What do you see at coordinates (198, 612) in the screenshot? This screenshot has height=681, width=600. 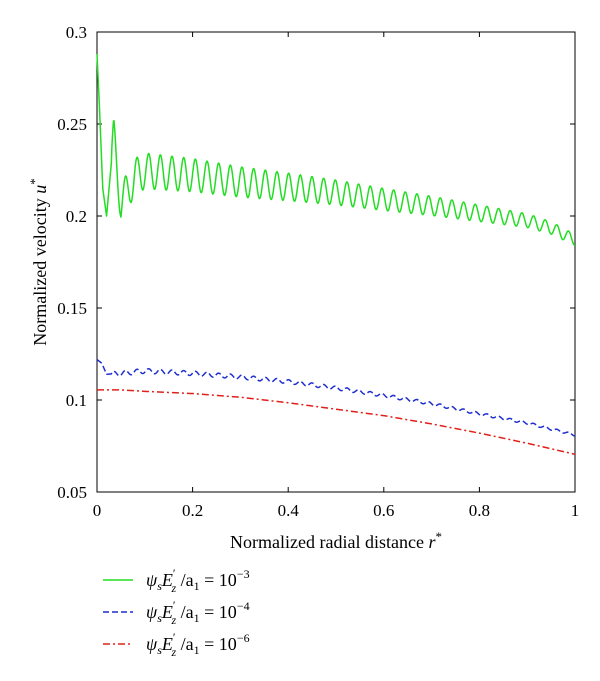 I see `legend-label-2: ψsE′ z /a1 = 10−4` at bounding box center [198, 612].